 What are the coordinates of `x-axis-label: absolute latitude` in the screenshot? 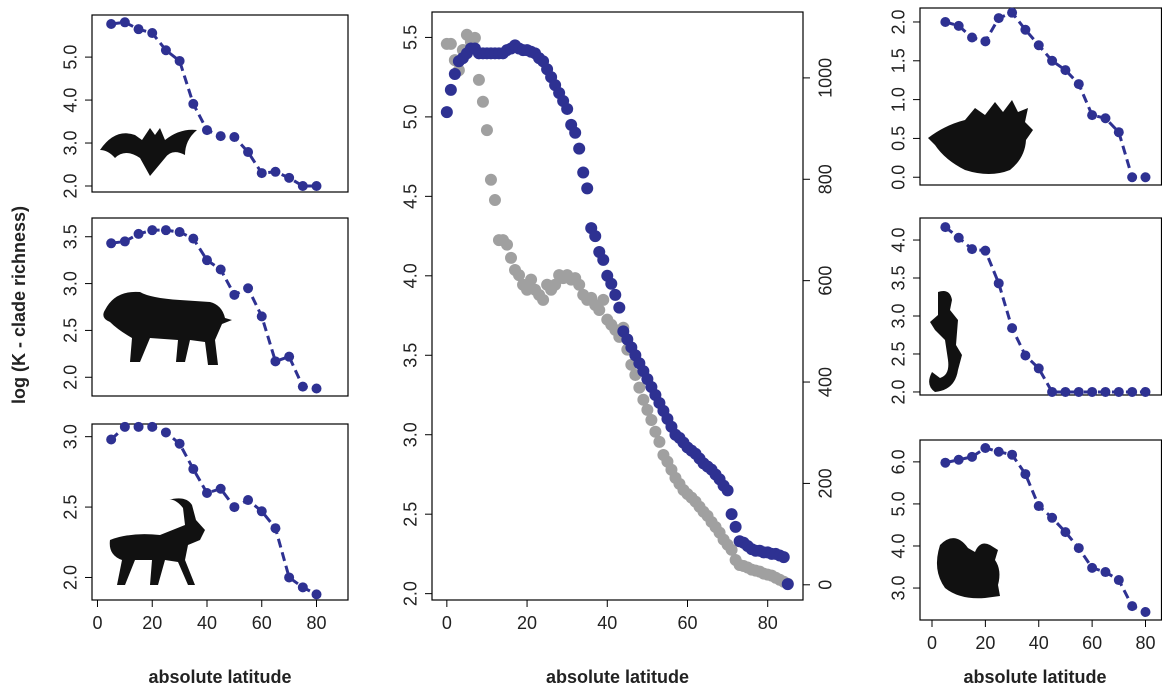 It's located at (617, 677).